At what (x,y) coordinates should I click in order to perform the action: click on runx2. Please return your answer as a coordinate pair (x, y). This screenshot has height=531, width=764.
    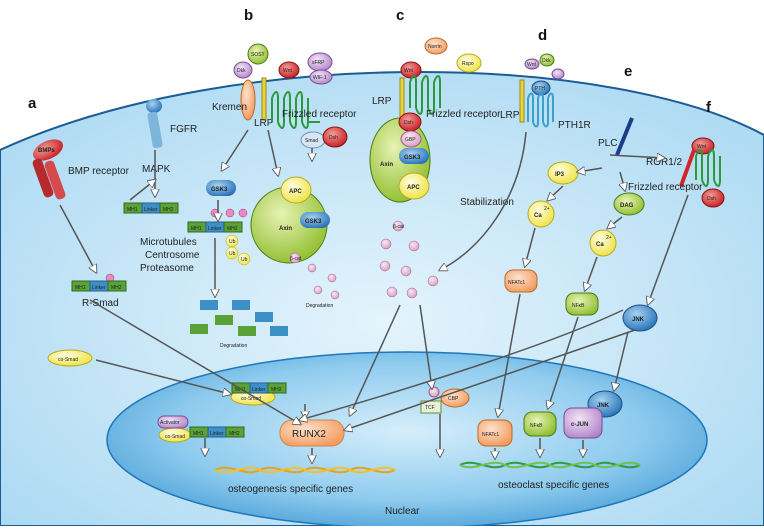
    Looking at the image, I should click on (312, 433).